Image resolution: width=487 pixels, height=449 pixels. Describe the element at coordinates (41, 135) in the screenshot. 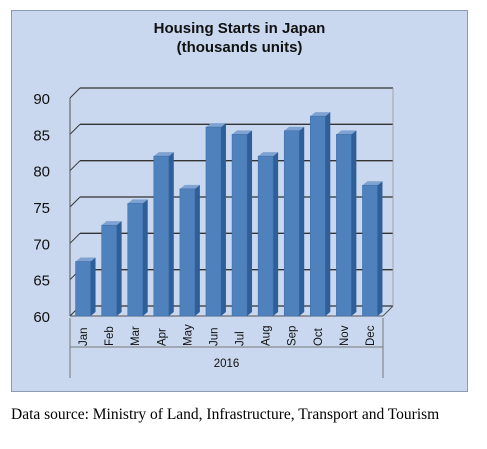

I see `y-tick-label: 85` at that location.